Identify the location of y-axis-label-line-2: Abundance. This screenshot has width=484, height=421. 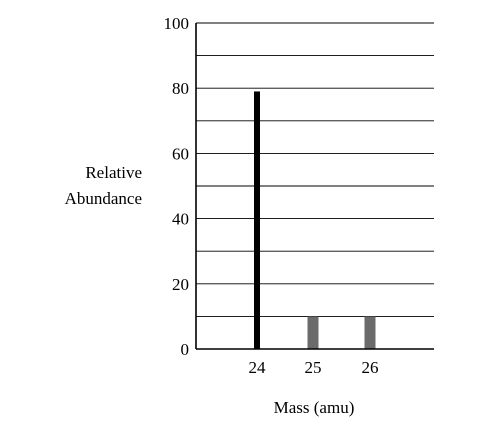
(103, 198).